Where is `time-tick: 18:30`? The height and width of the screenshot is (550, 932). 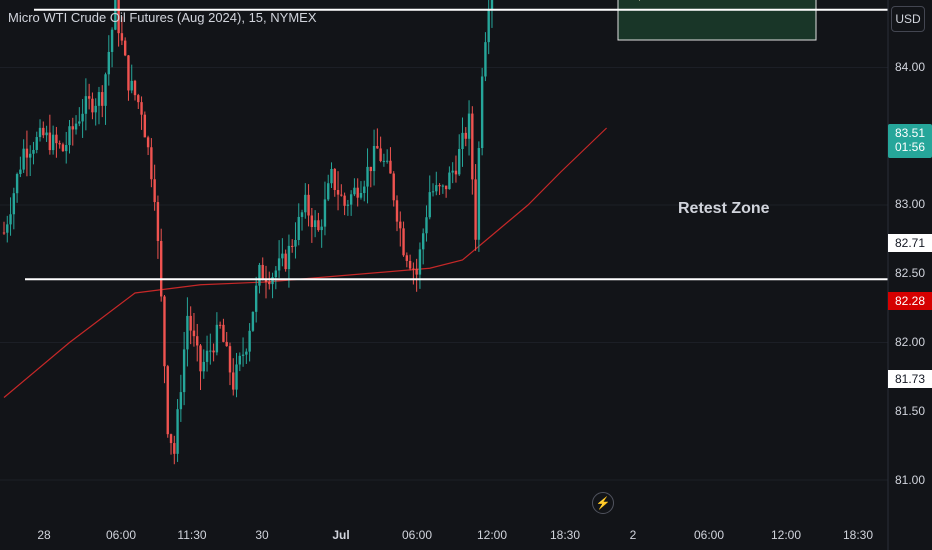 time-tick: 18:30 is located at coordinates (858, 535).